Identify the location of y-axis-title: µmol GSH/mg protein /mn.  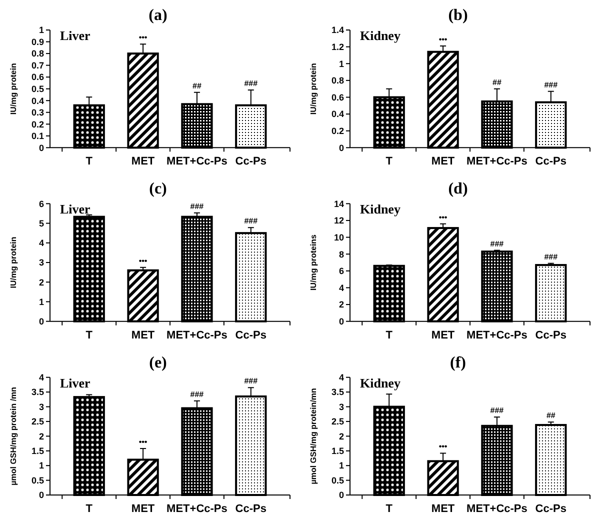
(13, 436).